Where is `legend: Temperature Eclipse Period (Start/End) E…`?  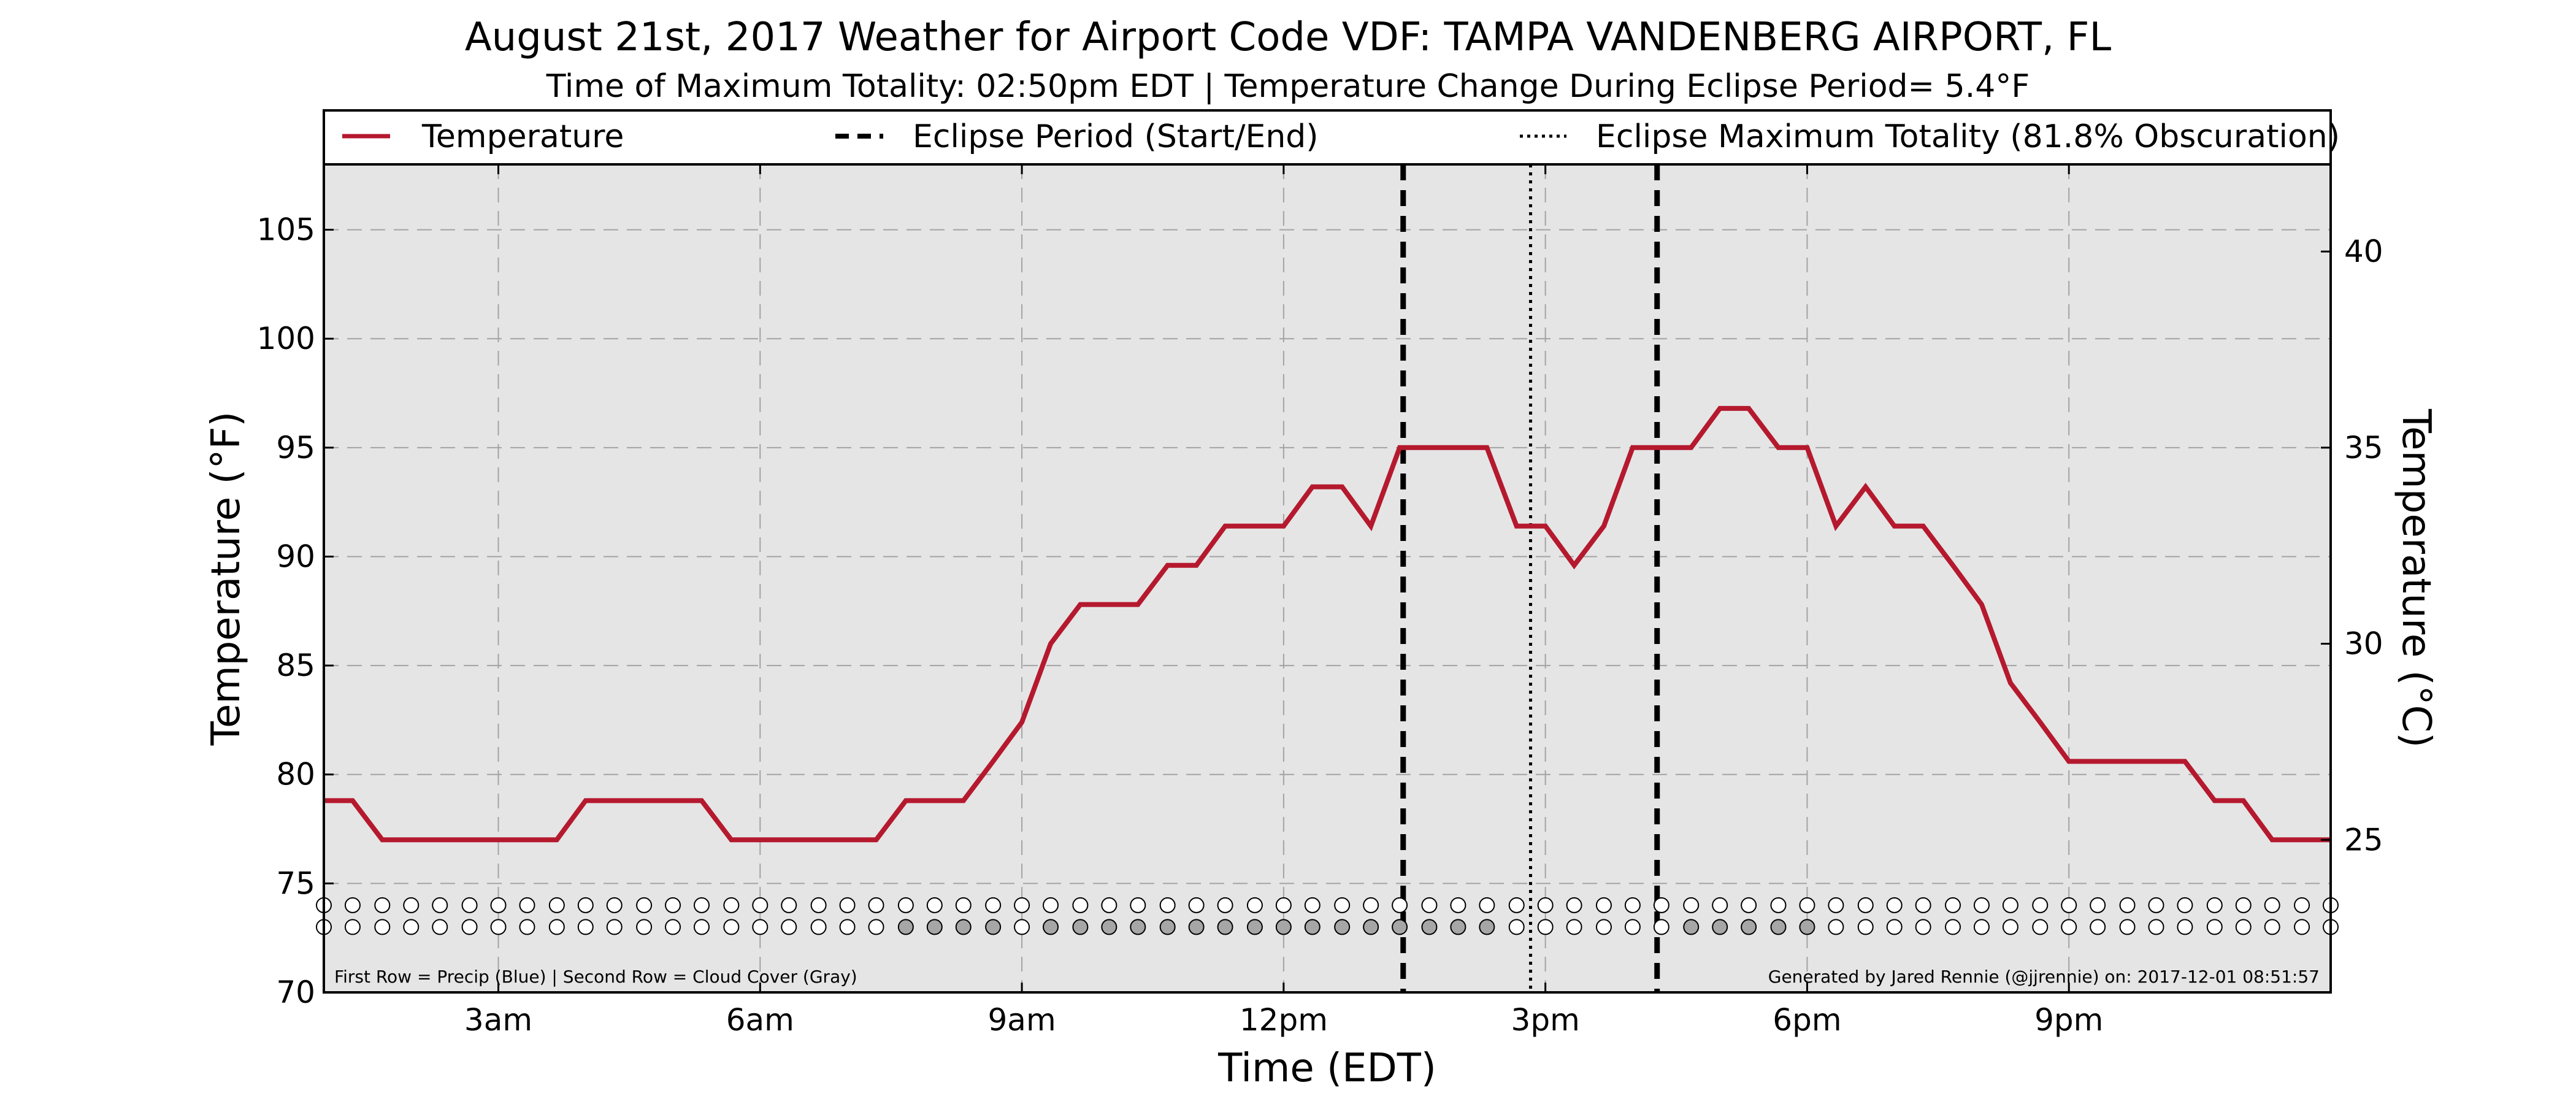
legend: Temperature Eclipse Period (Start/End) E… is located at coordinates (1331, 137).